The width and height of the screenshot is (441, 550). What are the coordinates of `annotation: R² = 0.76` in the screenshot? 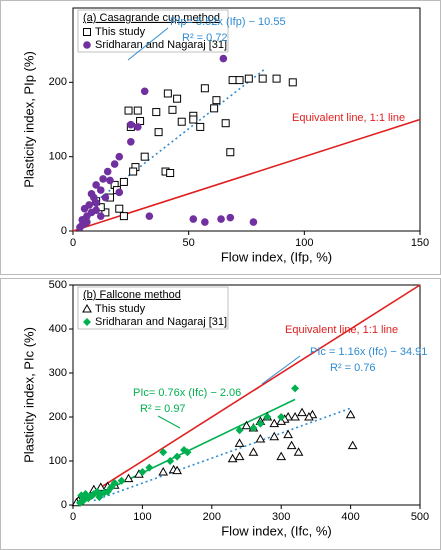 It's located at (353, 368).